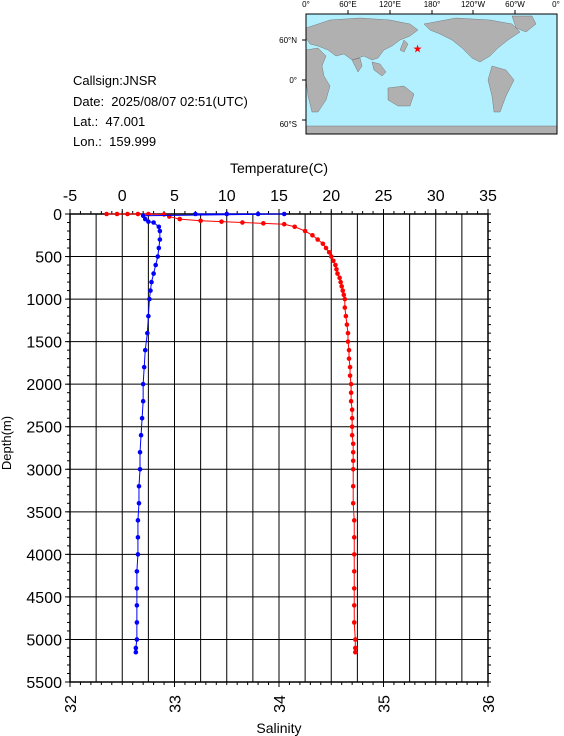 This screenshot has width=564, height=736. Describe the element at coordinates (436, 196) in the screenshot. I see `temperature-tick-label: 30` at that location.